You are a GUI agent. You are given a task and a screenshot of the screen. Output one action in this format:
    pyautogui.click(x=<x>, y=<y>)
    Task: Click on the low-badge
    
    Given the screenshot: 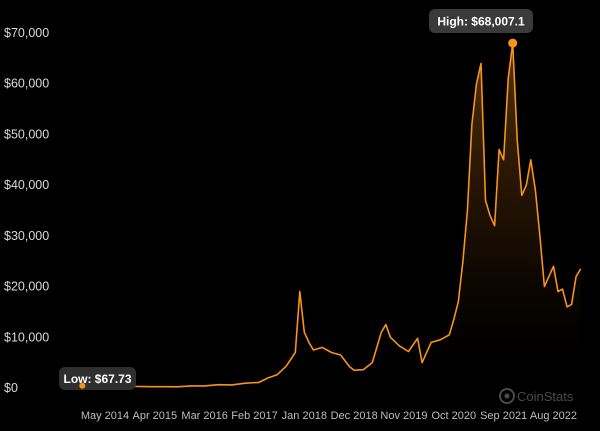 What is the action you would take?
    pyautogui.click(x=97, y=378)
    